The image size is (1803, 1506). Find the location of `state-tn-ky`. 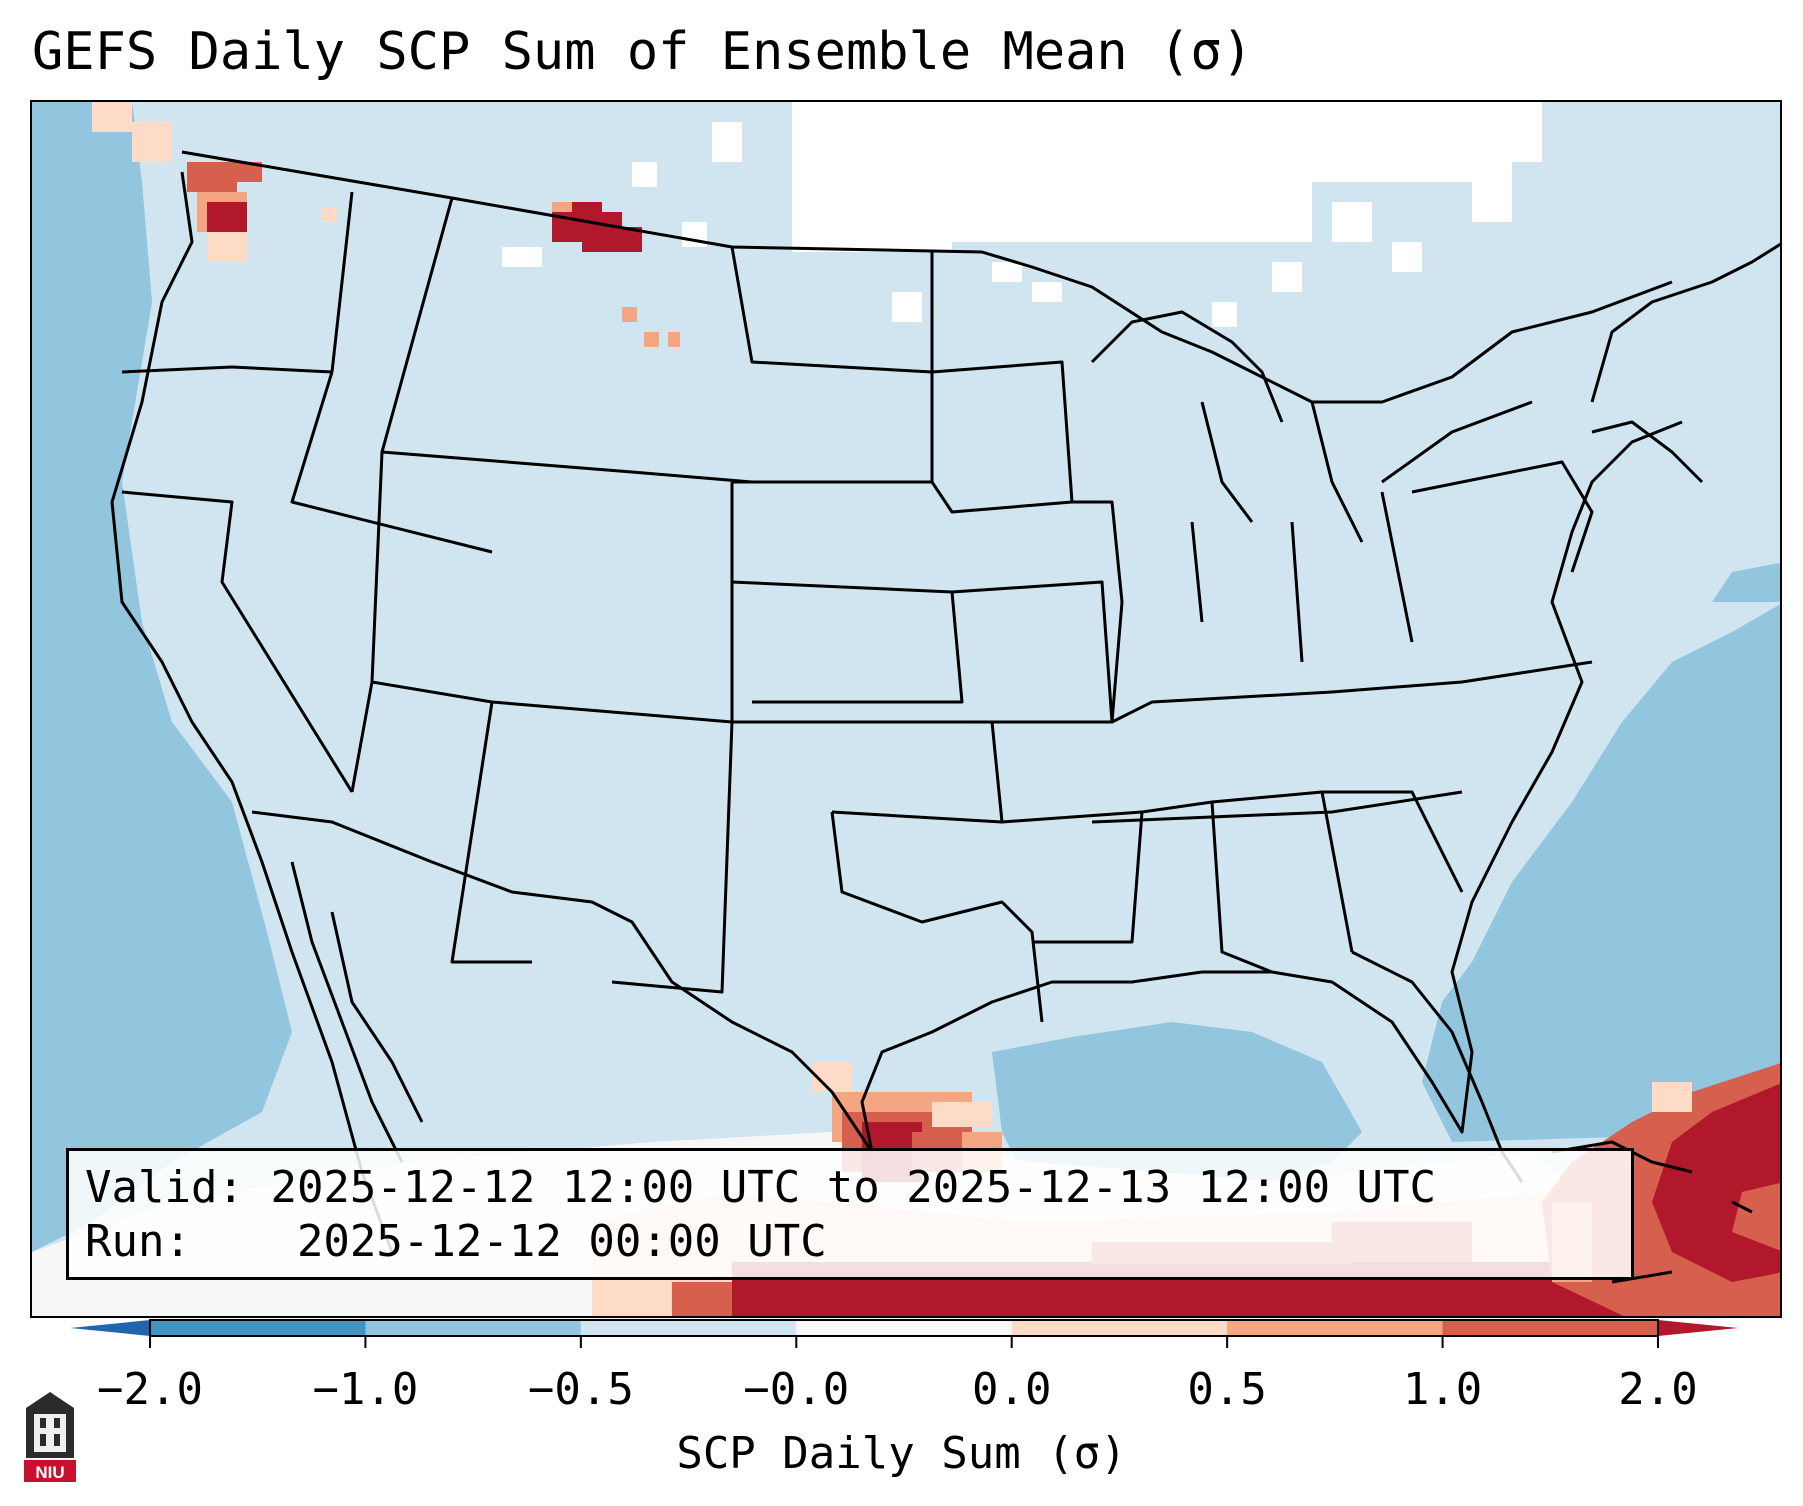

state-tn-ky is located at coordinates (1342, 742).